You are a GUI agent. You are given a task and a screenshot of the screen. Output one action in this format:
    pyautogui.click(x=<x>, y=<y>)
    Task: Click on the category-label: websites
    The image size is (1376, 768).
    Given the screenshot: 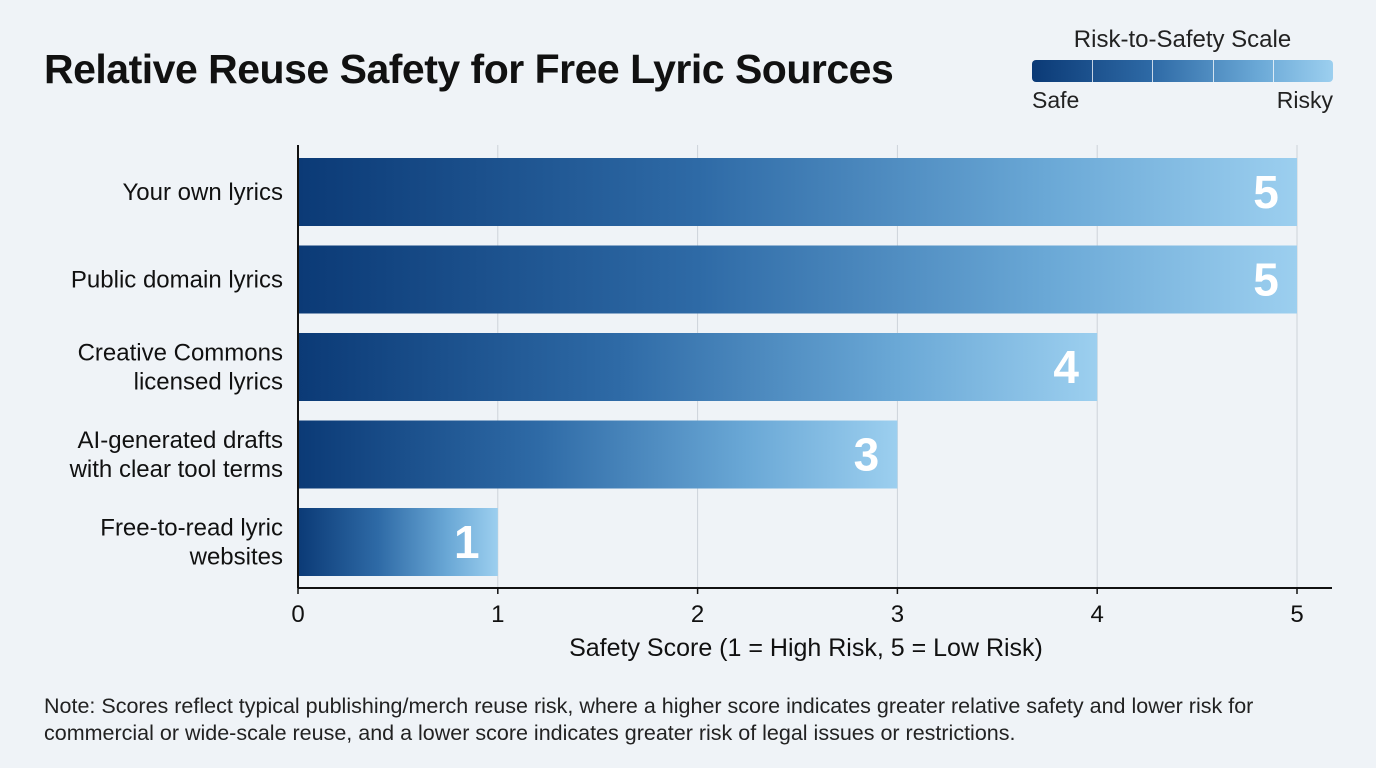 What is the action you would take?
    pyautogui.click(x=236, y=557)
    